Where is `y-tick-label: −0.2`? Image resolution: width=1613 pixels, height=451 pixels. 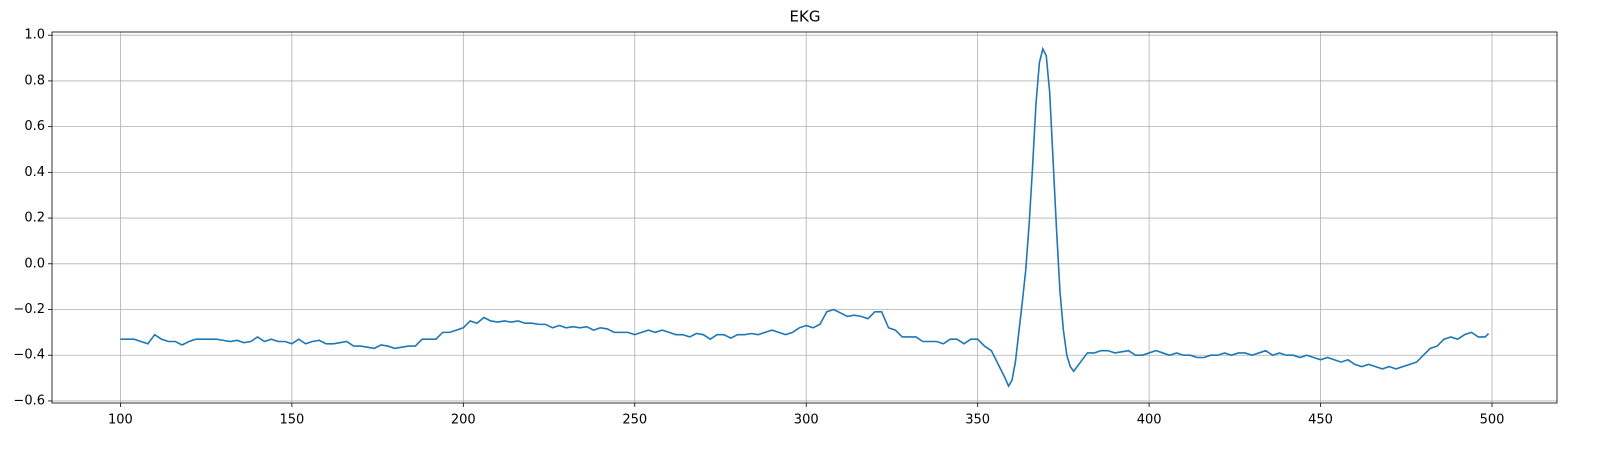
y-tick-label: −0.2 is located at coordinates (29, 309).